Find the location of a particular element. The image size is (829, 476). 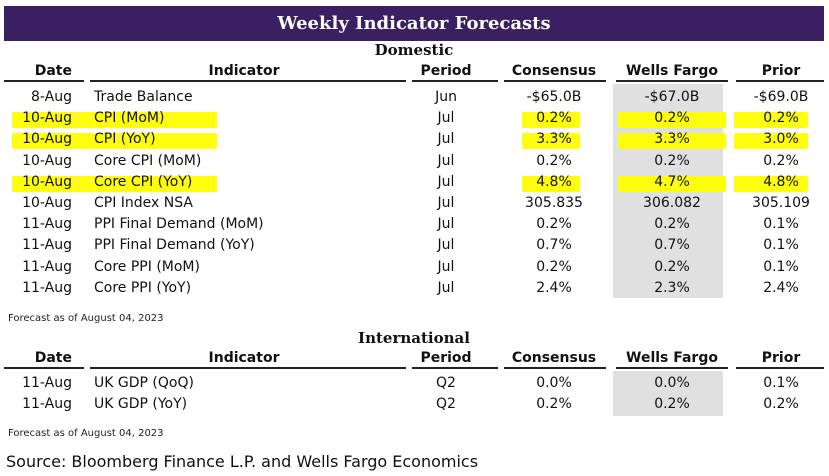

consensus-cell: -$65.0B is located at coordinates (554, 97).